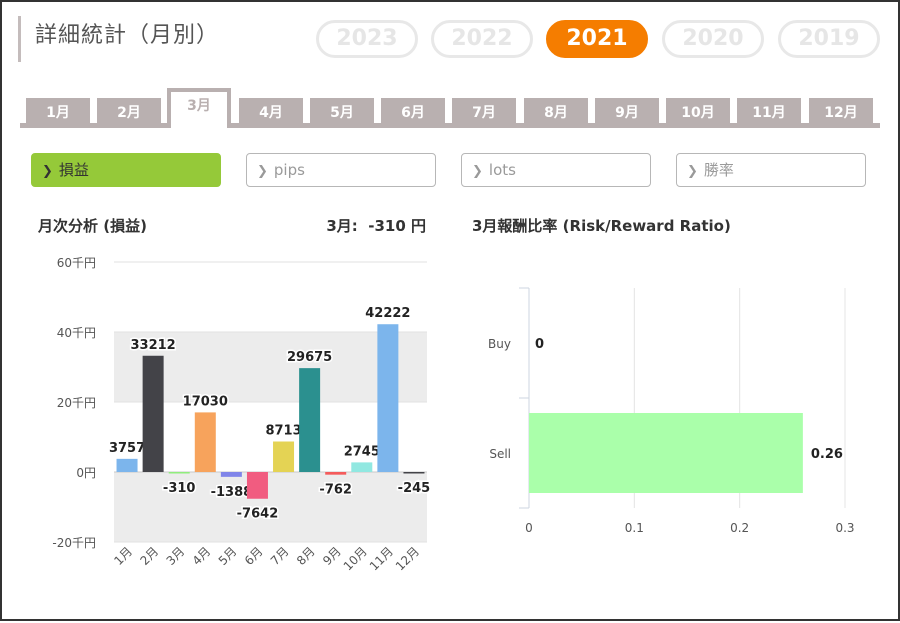 Image resolution: width=900 pixels, height=623 pixels. Describe the element at coordinates (769, 113) in the screenshot. I see `month-tab-11: 11月` at that location.